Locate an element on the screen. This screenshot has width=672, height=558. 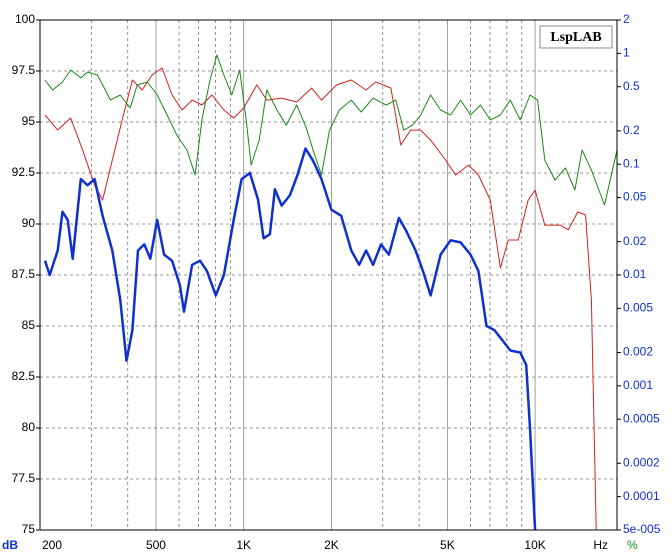
brand: LspLAB is located at coordinates (575, 37).